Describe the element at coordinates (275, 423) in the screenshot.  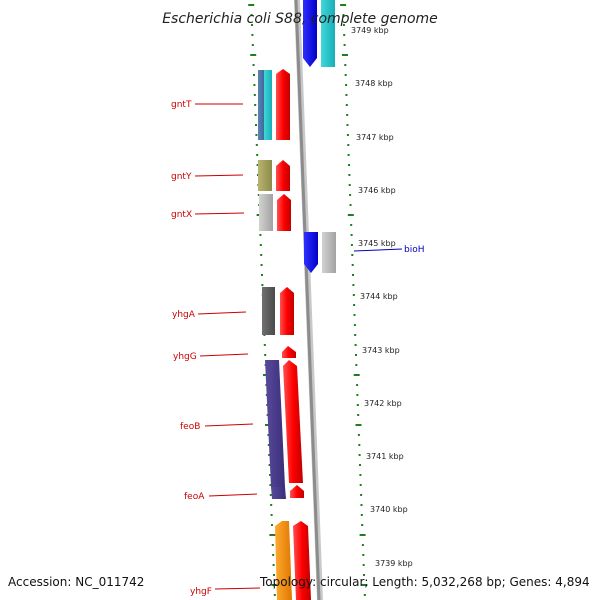
I see `gene-block-feoB` at that location.